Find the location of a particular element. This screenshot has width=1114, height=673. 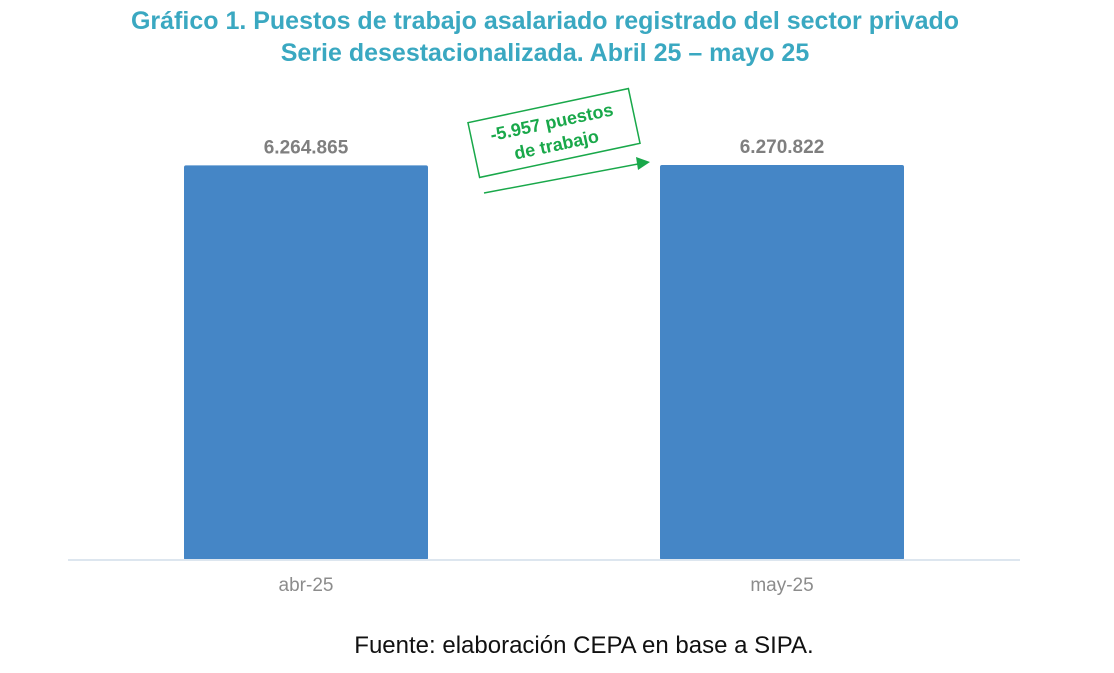

change-annotation: -5.957 puestos de trabajo is located at coordinates (558, 140).